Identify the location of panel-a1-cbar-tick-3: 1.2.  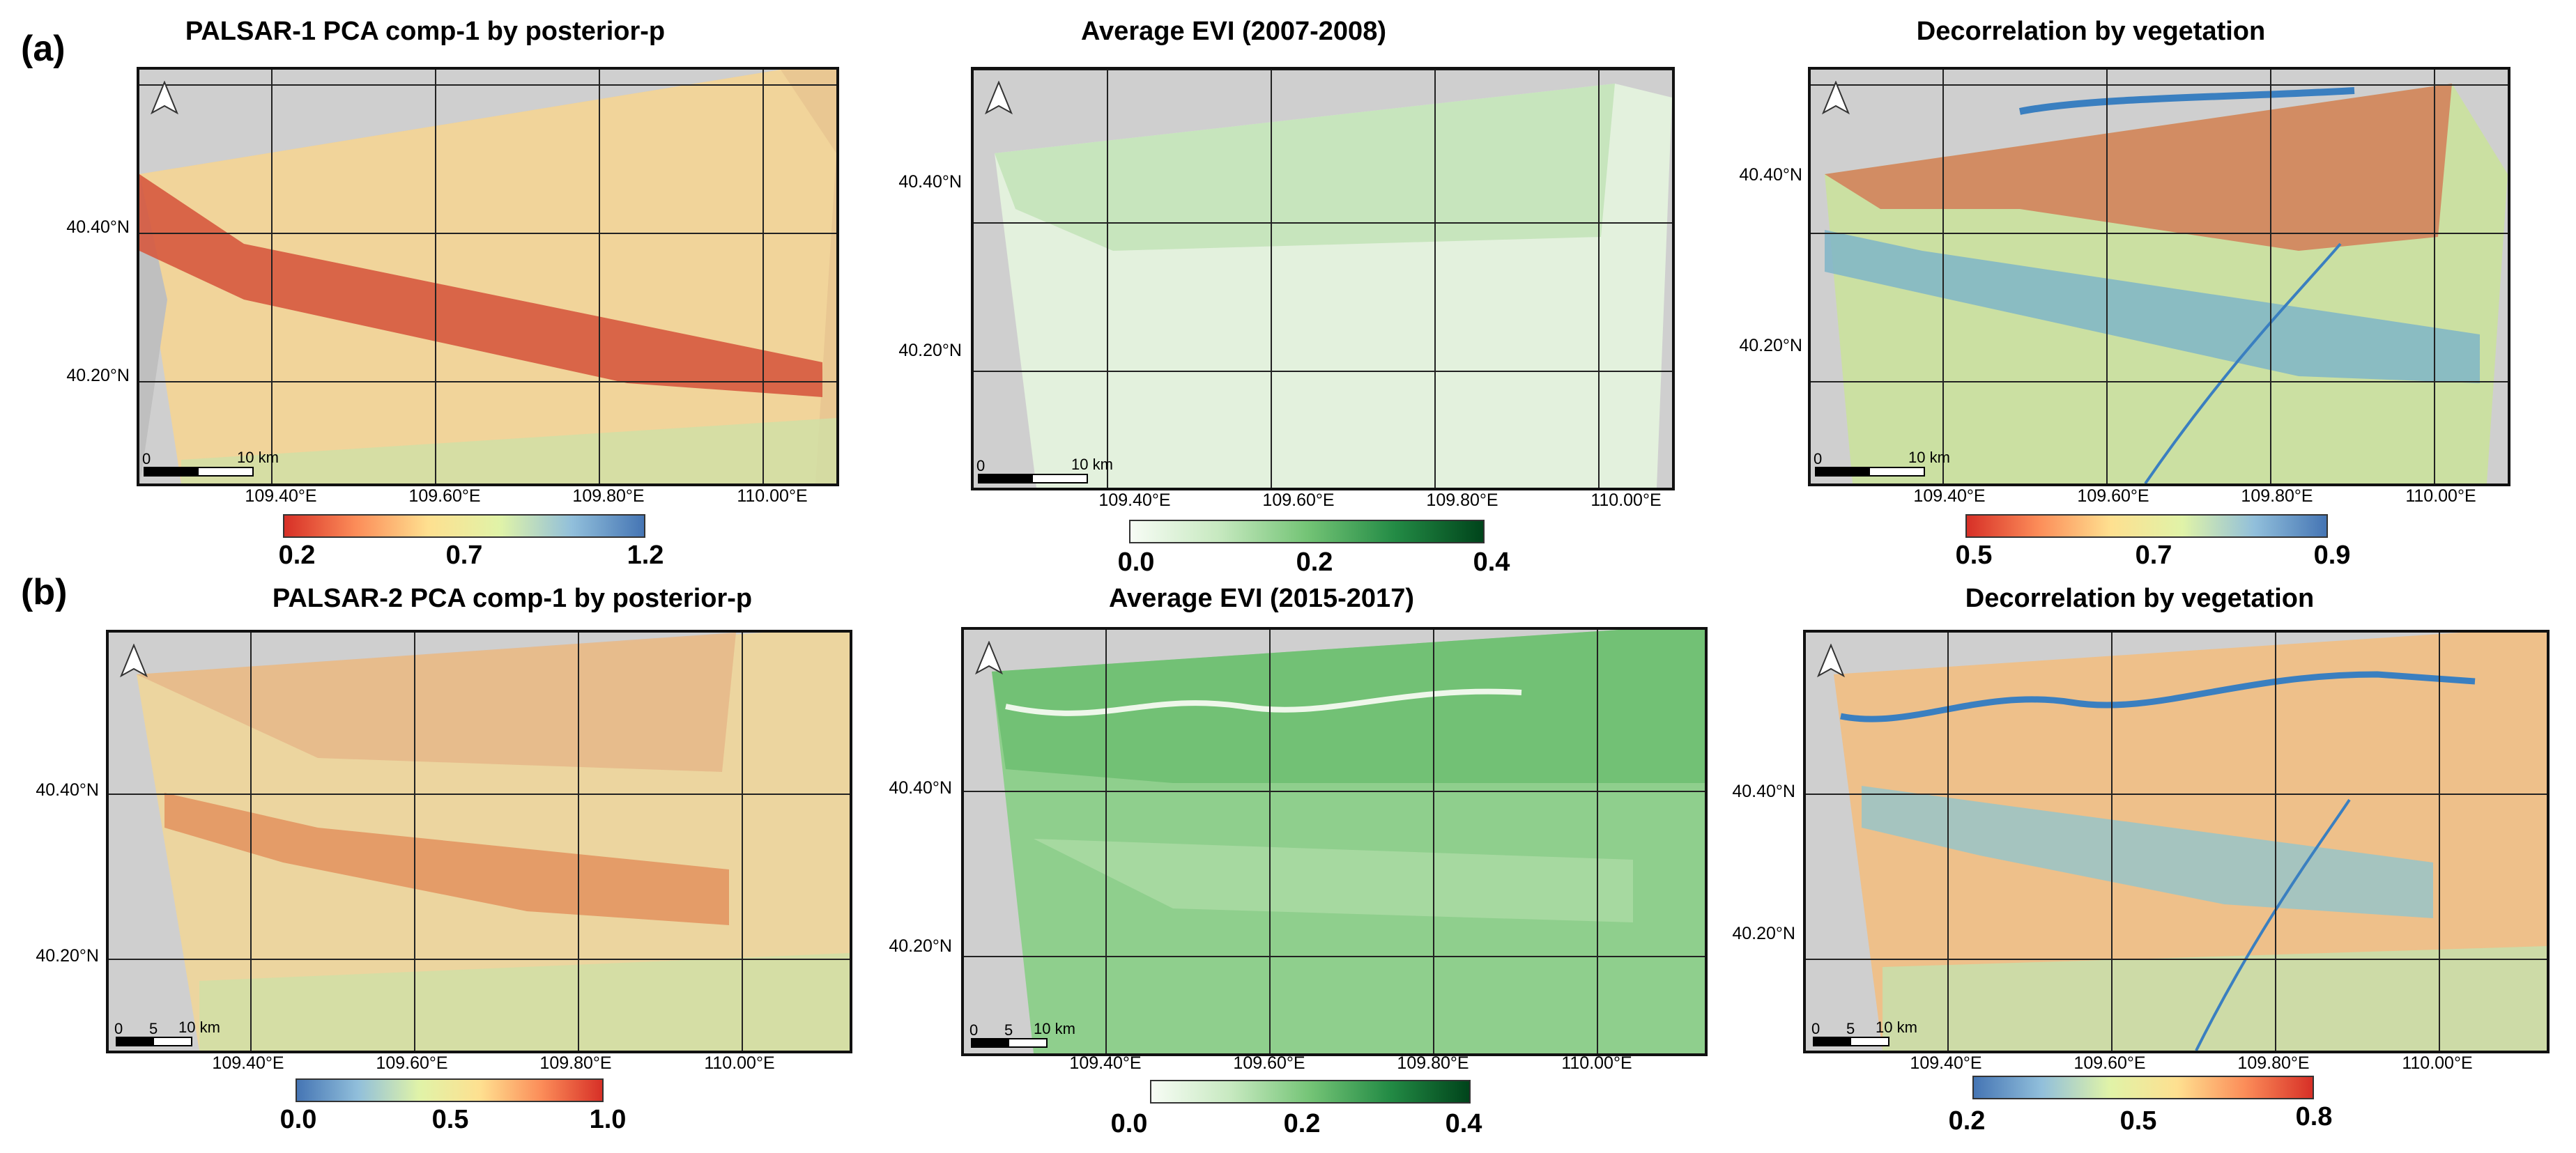
(645, 555).